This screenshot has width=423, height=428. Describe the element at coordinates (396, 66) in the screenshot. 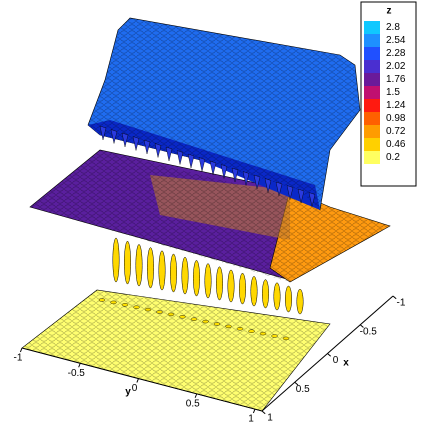

I see `colorbar-label: 2.02` at that location.